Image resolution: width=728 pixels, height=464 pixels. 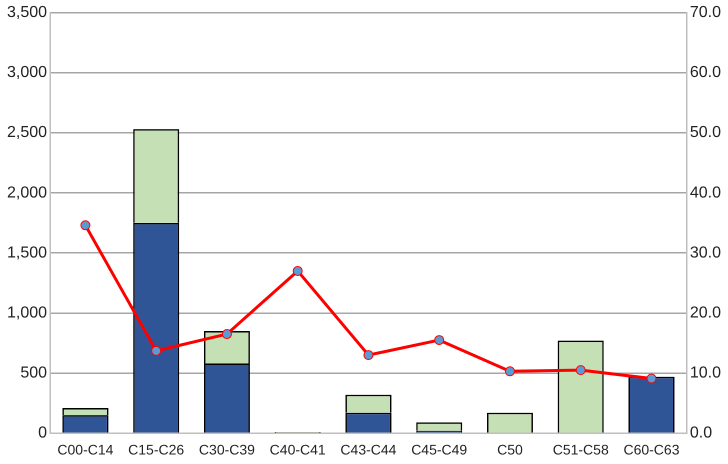 What do you see at coordinates (439, 449) in the screenshot?
I see `x-tick-label: C45-C49` at bounding box center [439, 449].